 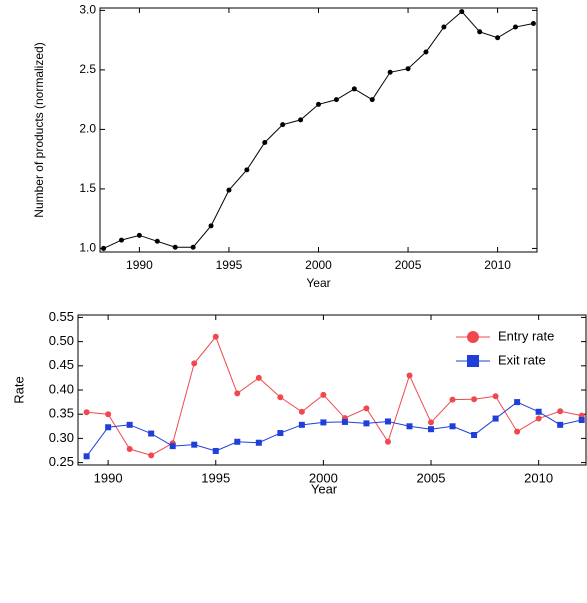 What do you see at coordinates (87, 10) in the screenshot?
I see `y-tick-label: 3.0` at bounding box center [87, 10].